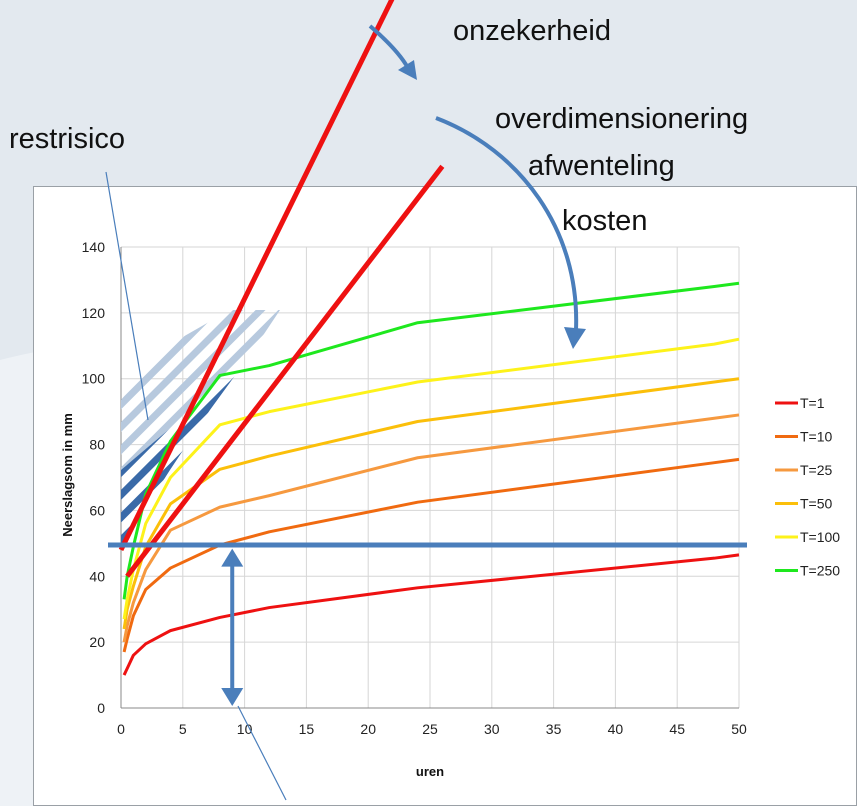 This screenshot has height=806, width=857. What do you see at coordinates (816, 504) in the screenshot?
I see `legend-label: T=50` at bounding box center [816, 504].